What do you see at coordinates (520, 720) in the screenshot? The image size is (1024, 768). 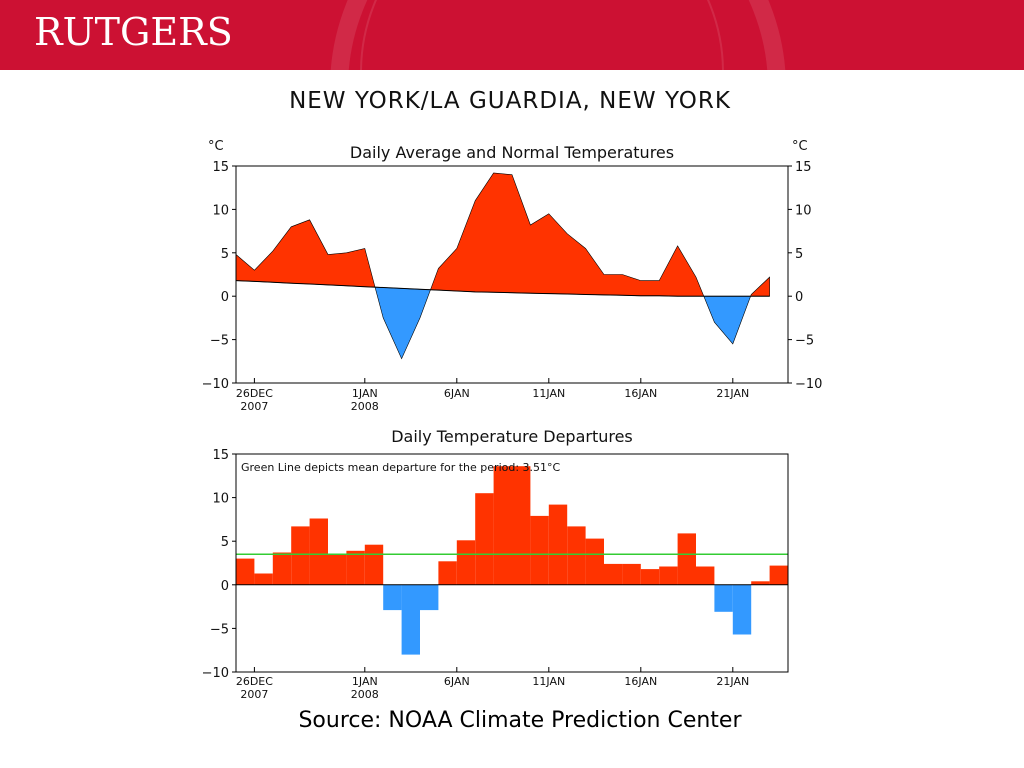 I see `source-caption: Source: NOAA Climate Prediction Center` at bounding box center [520, 720].